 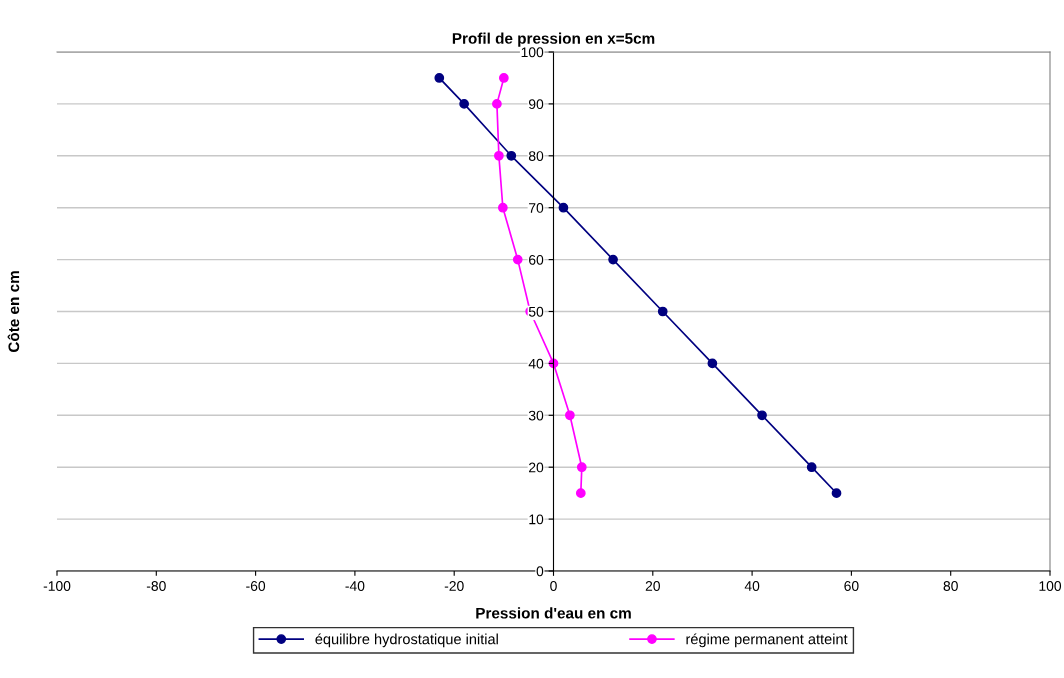 I want to click on y-tick-label: 90, so click(x=536, y=104).